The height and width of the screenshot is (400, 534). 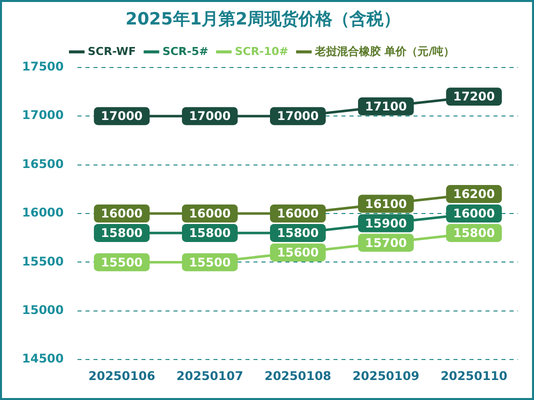 I want to click on y-tick-label: 15000, so click(x=43, y=310).